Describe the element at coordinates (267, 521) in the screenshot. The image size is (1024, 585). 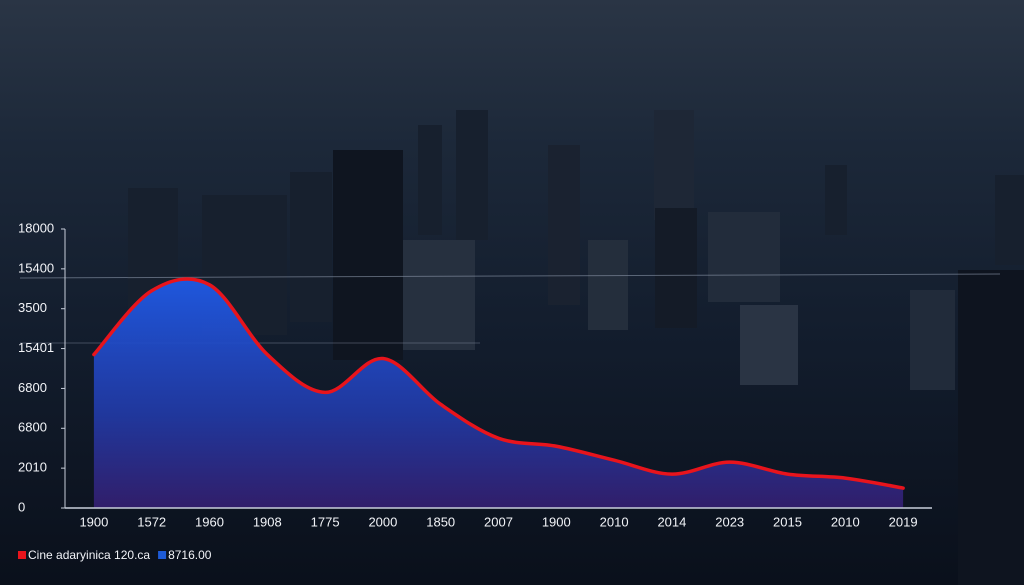
I see `x-tick-label: 1908` at that location.